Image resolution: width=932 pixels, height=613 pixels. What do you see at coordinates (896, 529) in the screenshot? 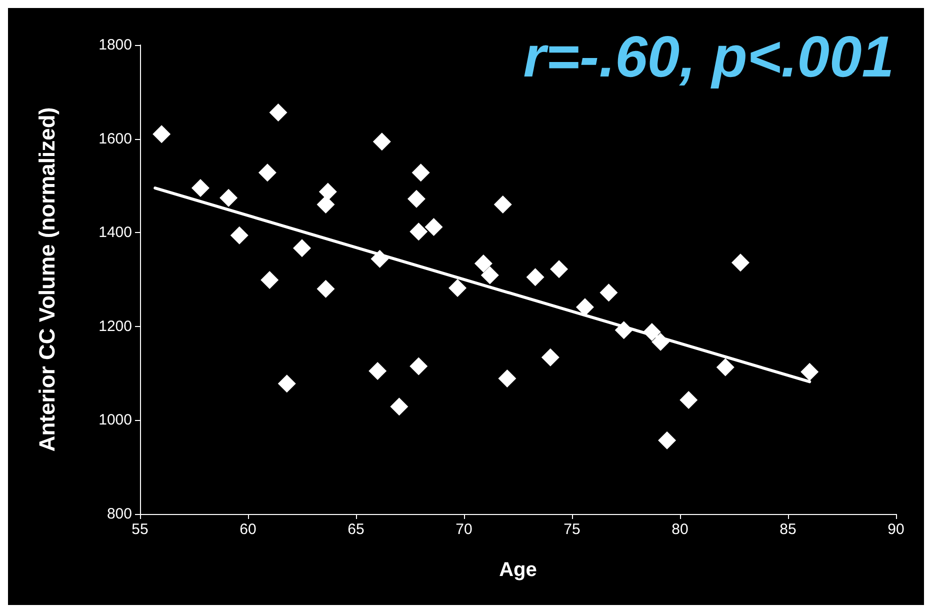
I see `x-tick-label: 90` at bounding box center [896, 529].